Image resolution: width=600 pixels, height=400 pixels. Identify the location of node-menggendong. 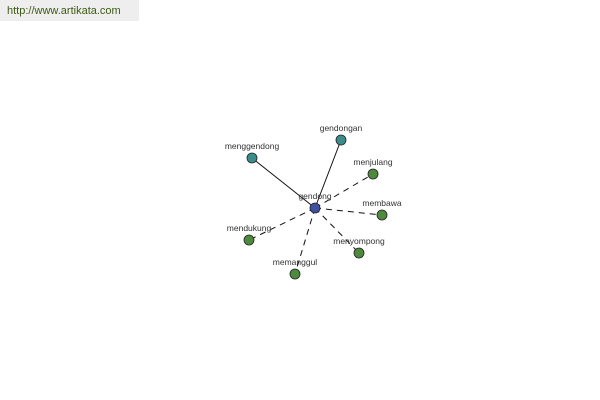
(252, 158).